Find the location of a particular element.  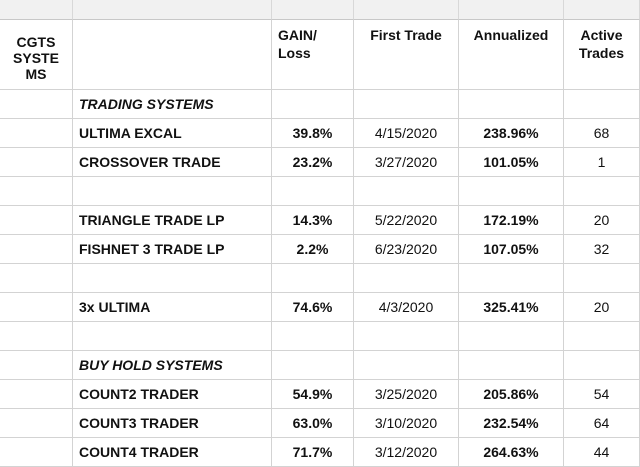

gain-cell: 74.6% is located at coordinates (313, 307).